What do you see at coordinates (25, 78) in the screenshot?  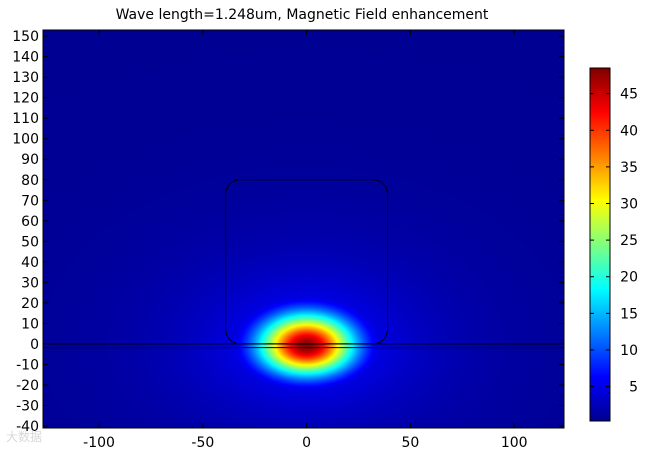 I see `y-tick-label: 130` at bounding box center [25, 78].